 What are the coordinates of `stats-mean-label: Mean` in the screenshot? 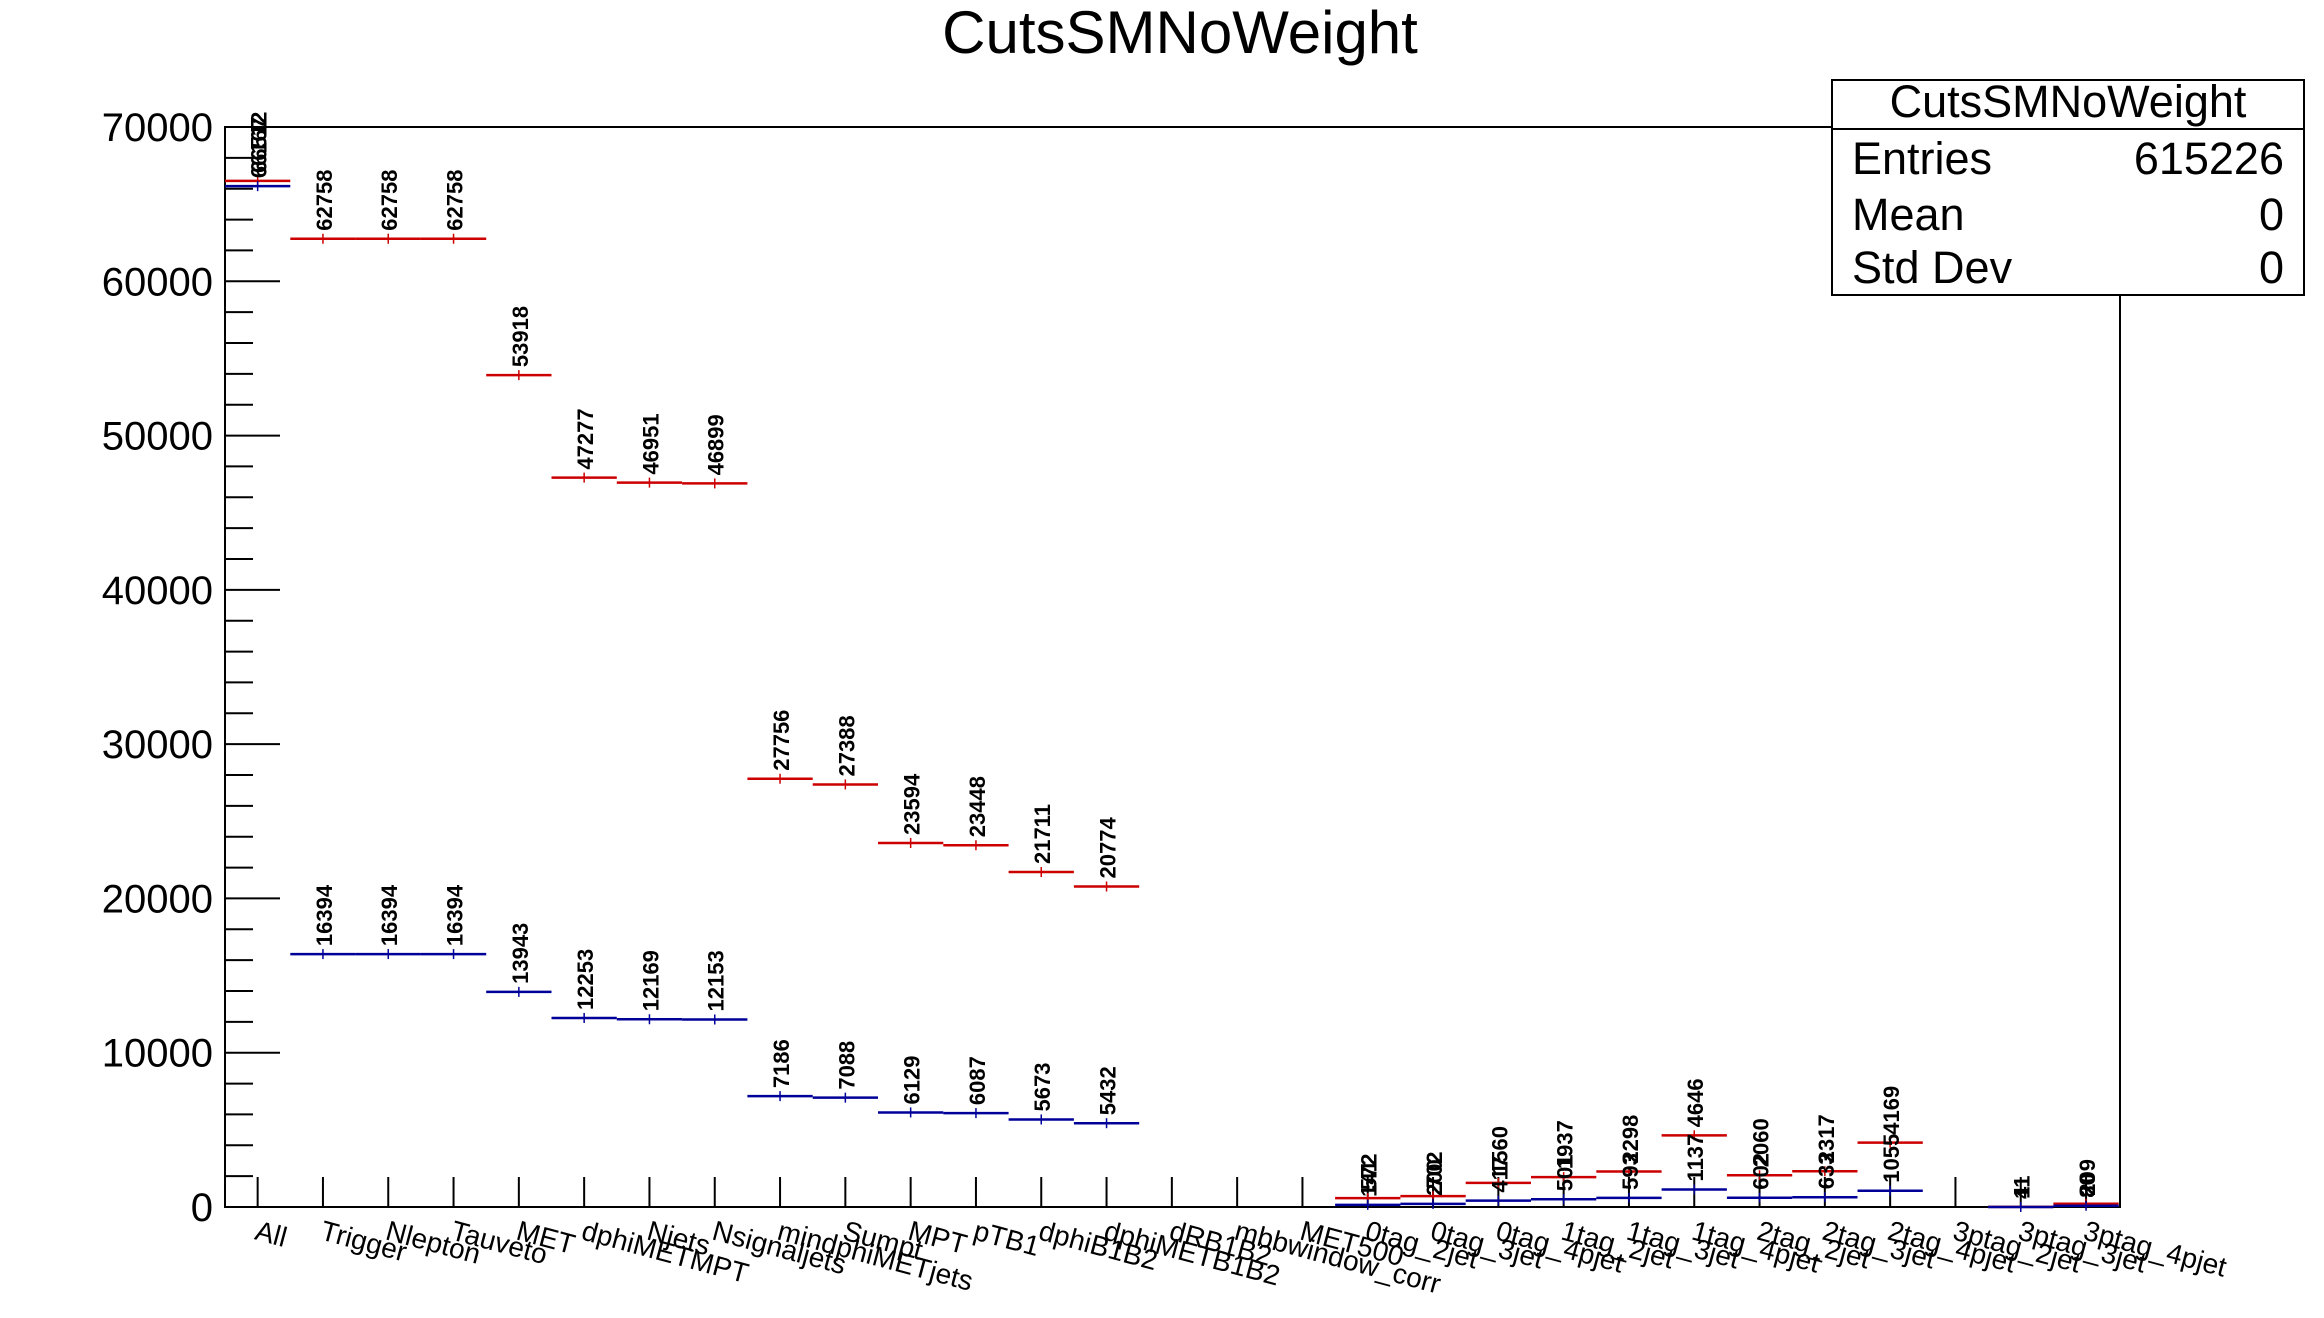 It's located at (1908, 214).